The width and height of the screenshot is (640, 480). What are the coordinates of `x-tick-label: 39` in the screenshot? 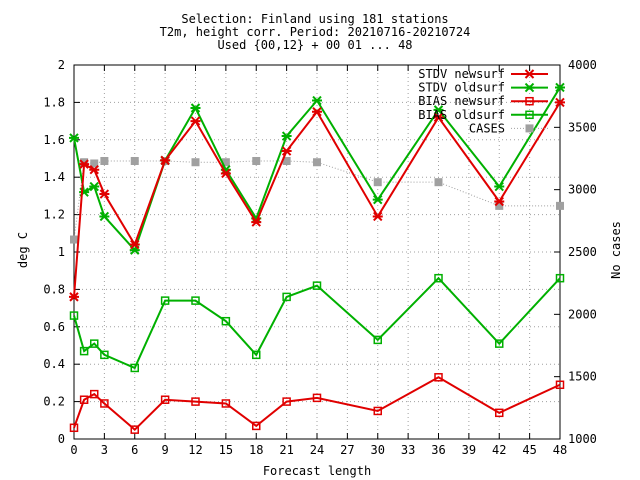 It's located at (469, 450).